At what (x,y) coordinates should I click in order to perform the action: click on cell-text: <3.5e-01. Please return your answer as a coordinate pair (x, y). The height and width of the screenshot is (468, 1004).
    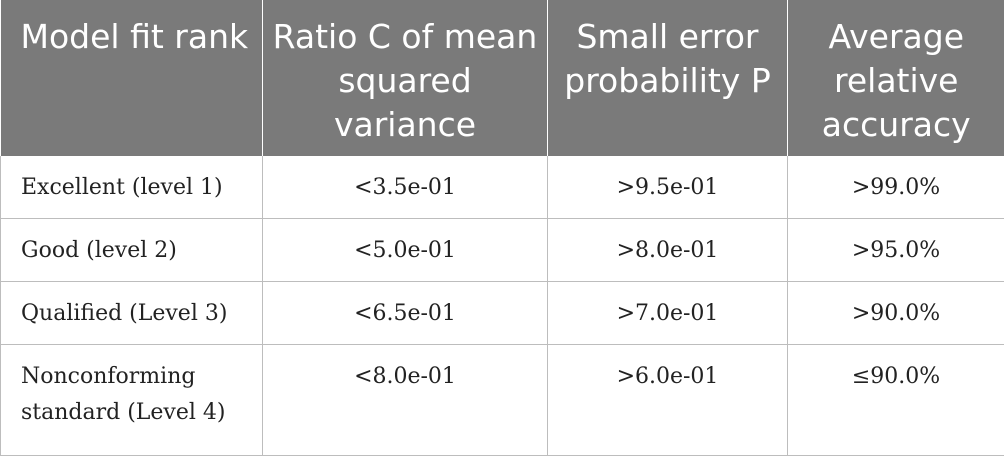
    Looking at the image, I should click on (405, 187).